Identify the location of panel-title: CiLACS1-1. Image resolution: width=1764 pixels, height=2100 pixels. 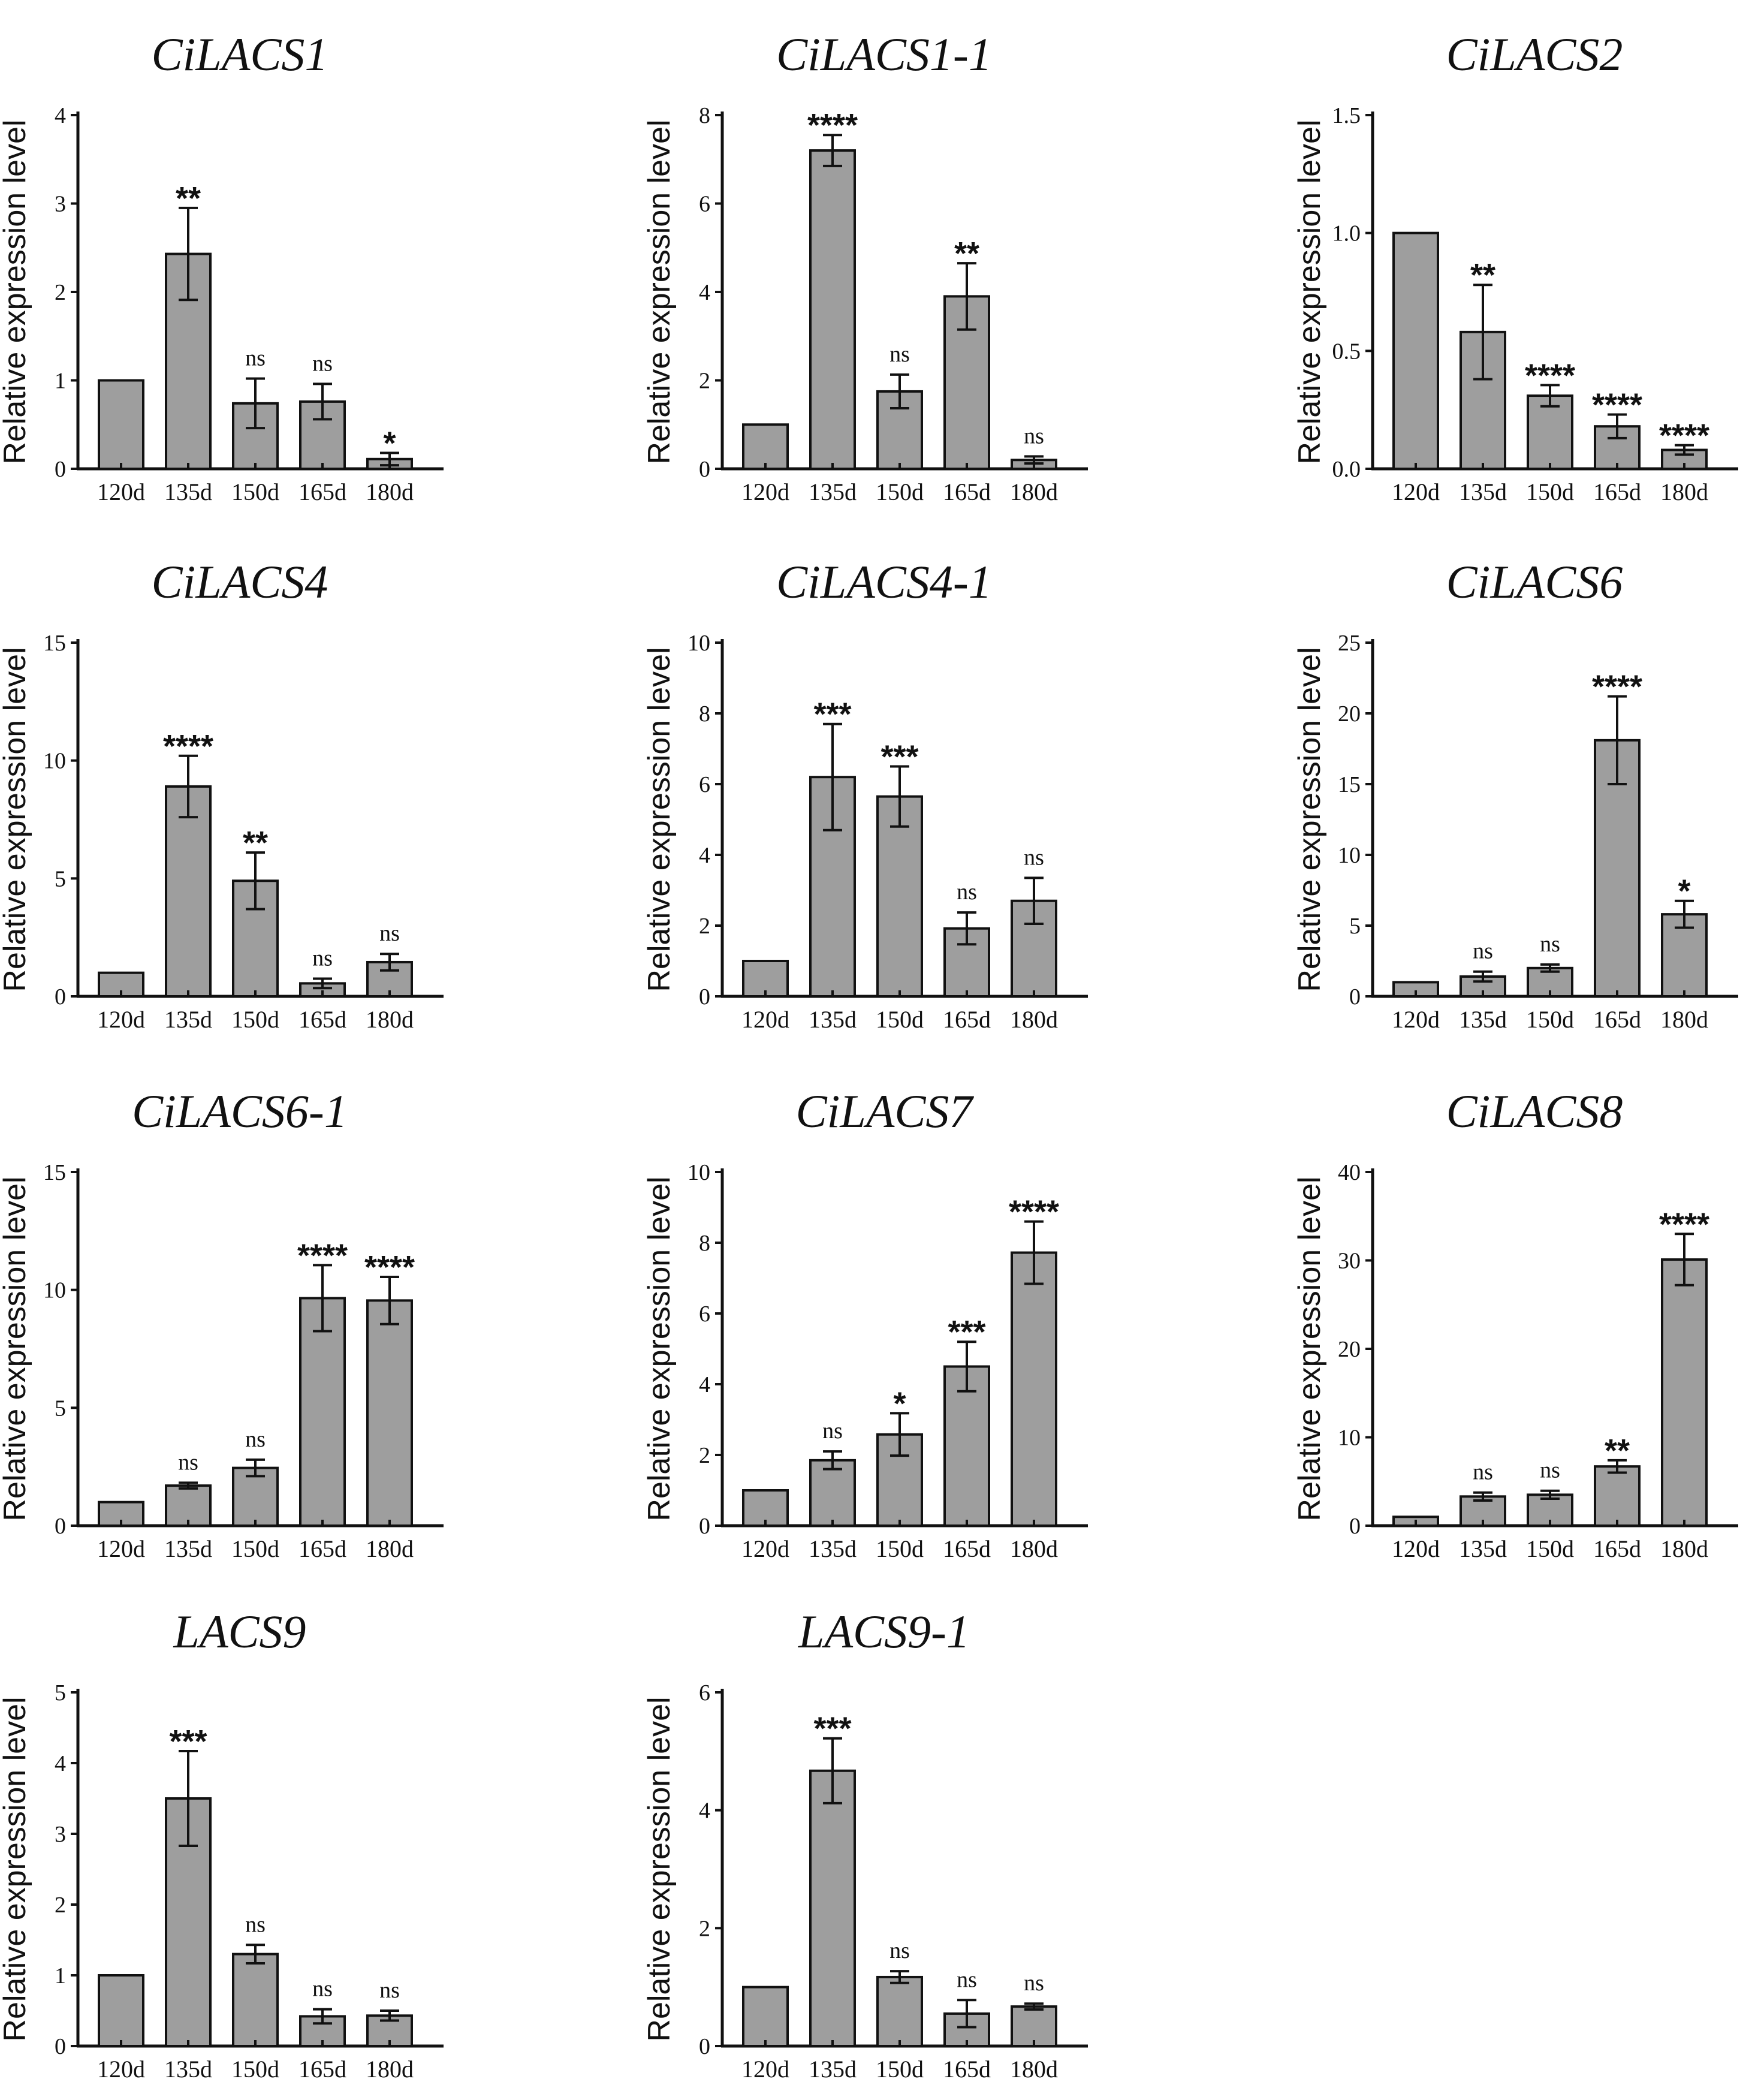
(884, 54).